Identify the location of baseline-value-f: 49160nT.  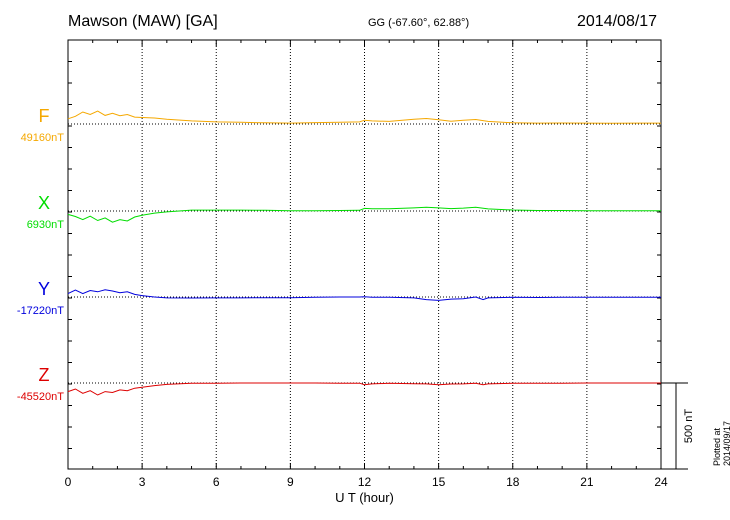
(43, 138).